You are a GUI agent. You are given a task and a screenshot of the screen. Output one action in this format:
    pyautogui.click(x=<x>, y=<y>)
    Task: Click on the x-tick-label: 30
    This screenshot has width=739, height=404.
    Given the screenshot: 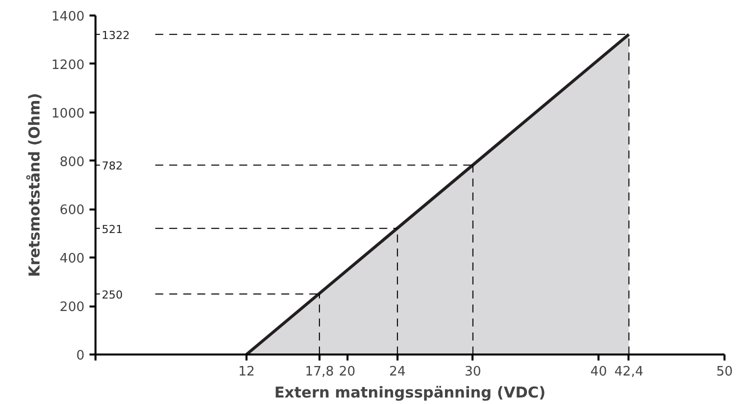 What is the action you would take?
    pyautogui.click(x=473, y=372)
    